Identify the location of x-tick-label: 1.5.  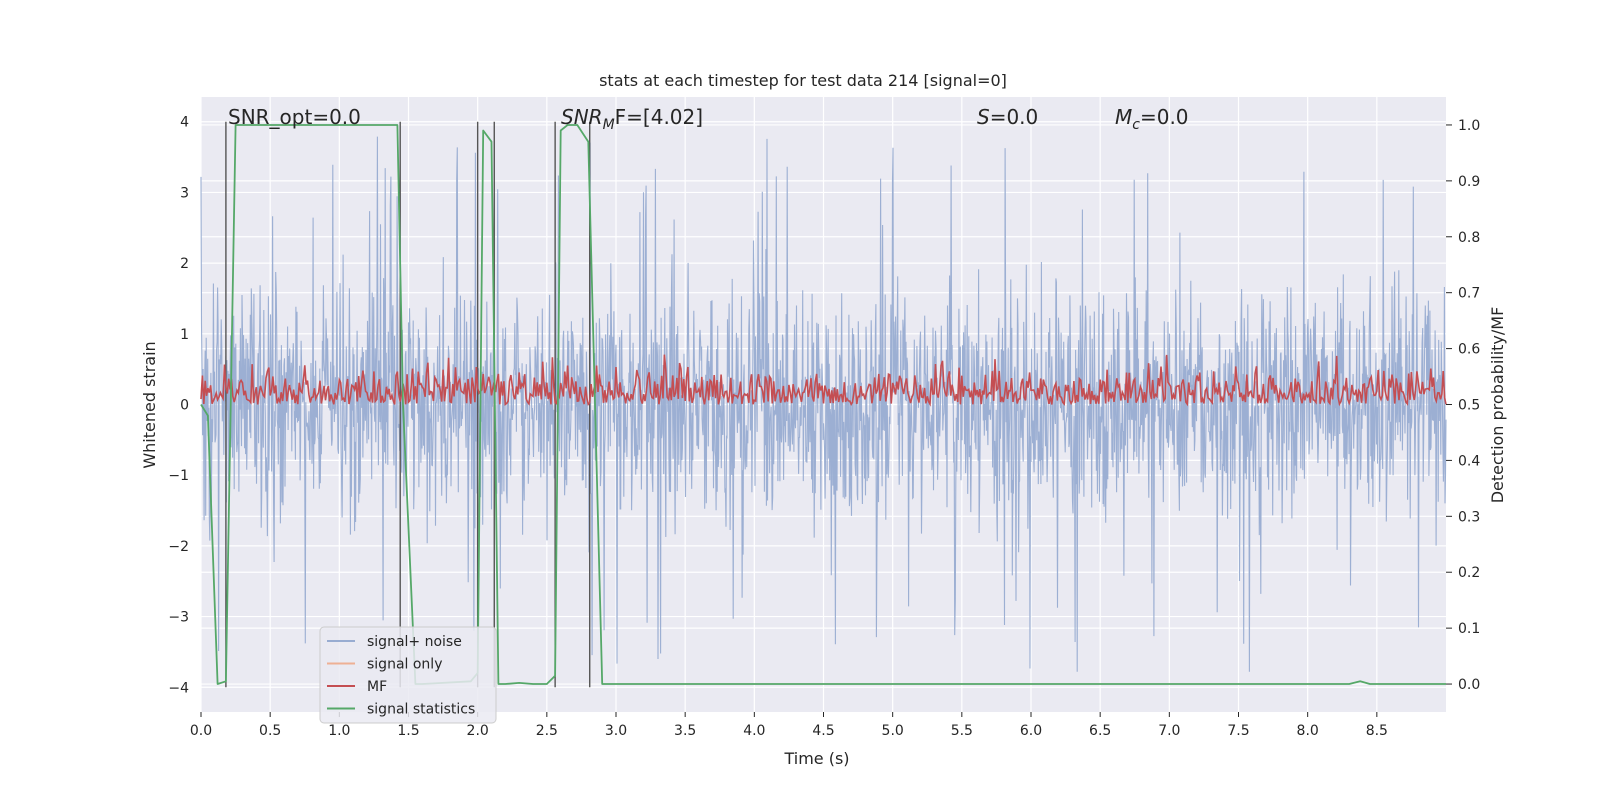
(408, 731).